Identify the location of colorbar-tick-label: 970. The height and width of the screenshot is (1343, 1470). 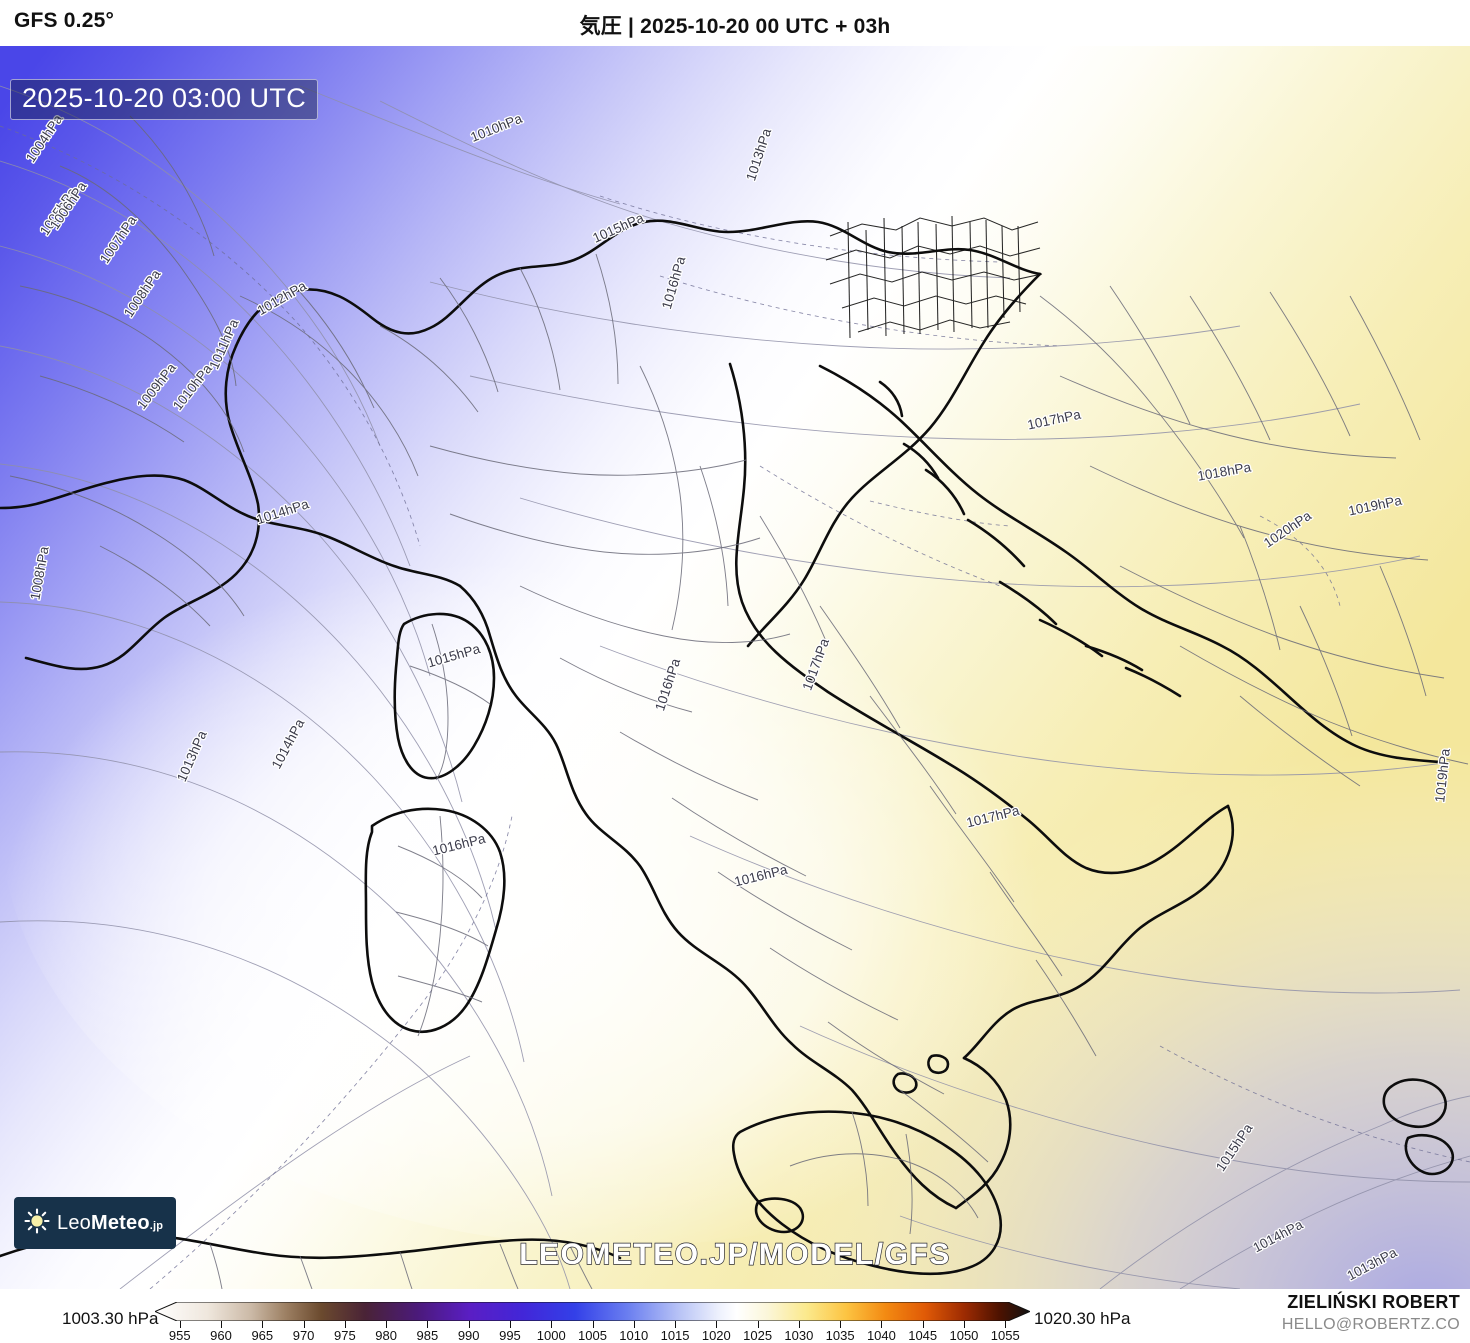
(303, 1335).